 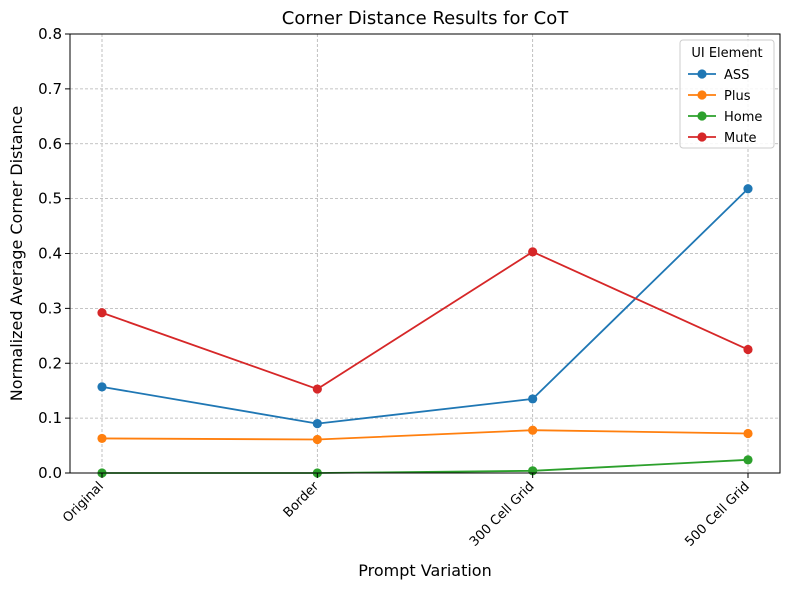 What do you see at coordinates (50, 144) in the screenshot?
I see `y-tick-label: 0.6` at bounding box center [50, 144].